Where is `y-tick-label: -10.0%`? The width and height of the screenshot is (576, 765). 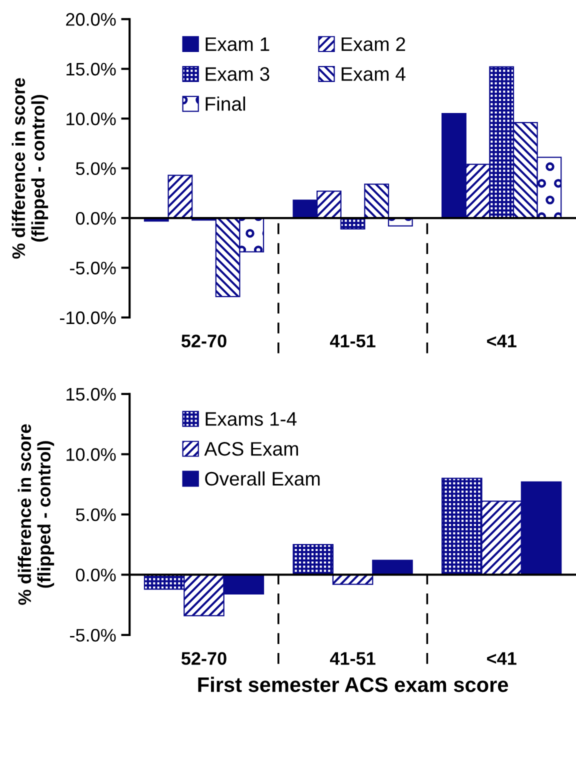
y-tick-label: -10.0% is located at coordinates (88, 317).